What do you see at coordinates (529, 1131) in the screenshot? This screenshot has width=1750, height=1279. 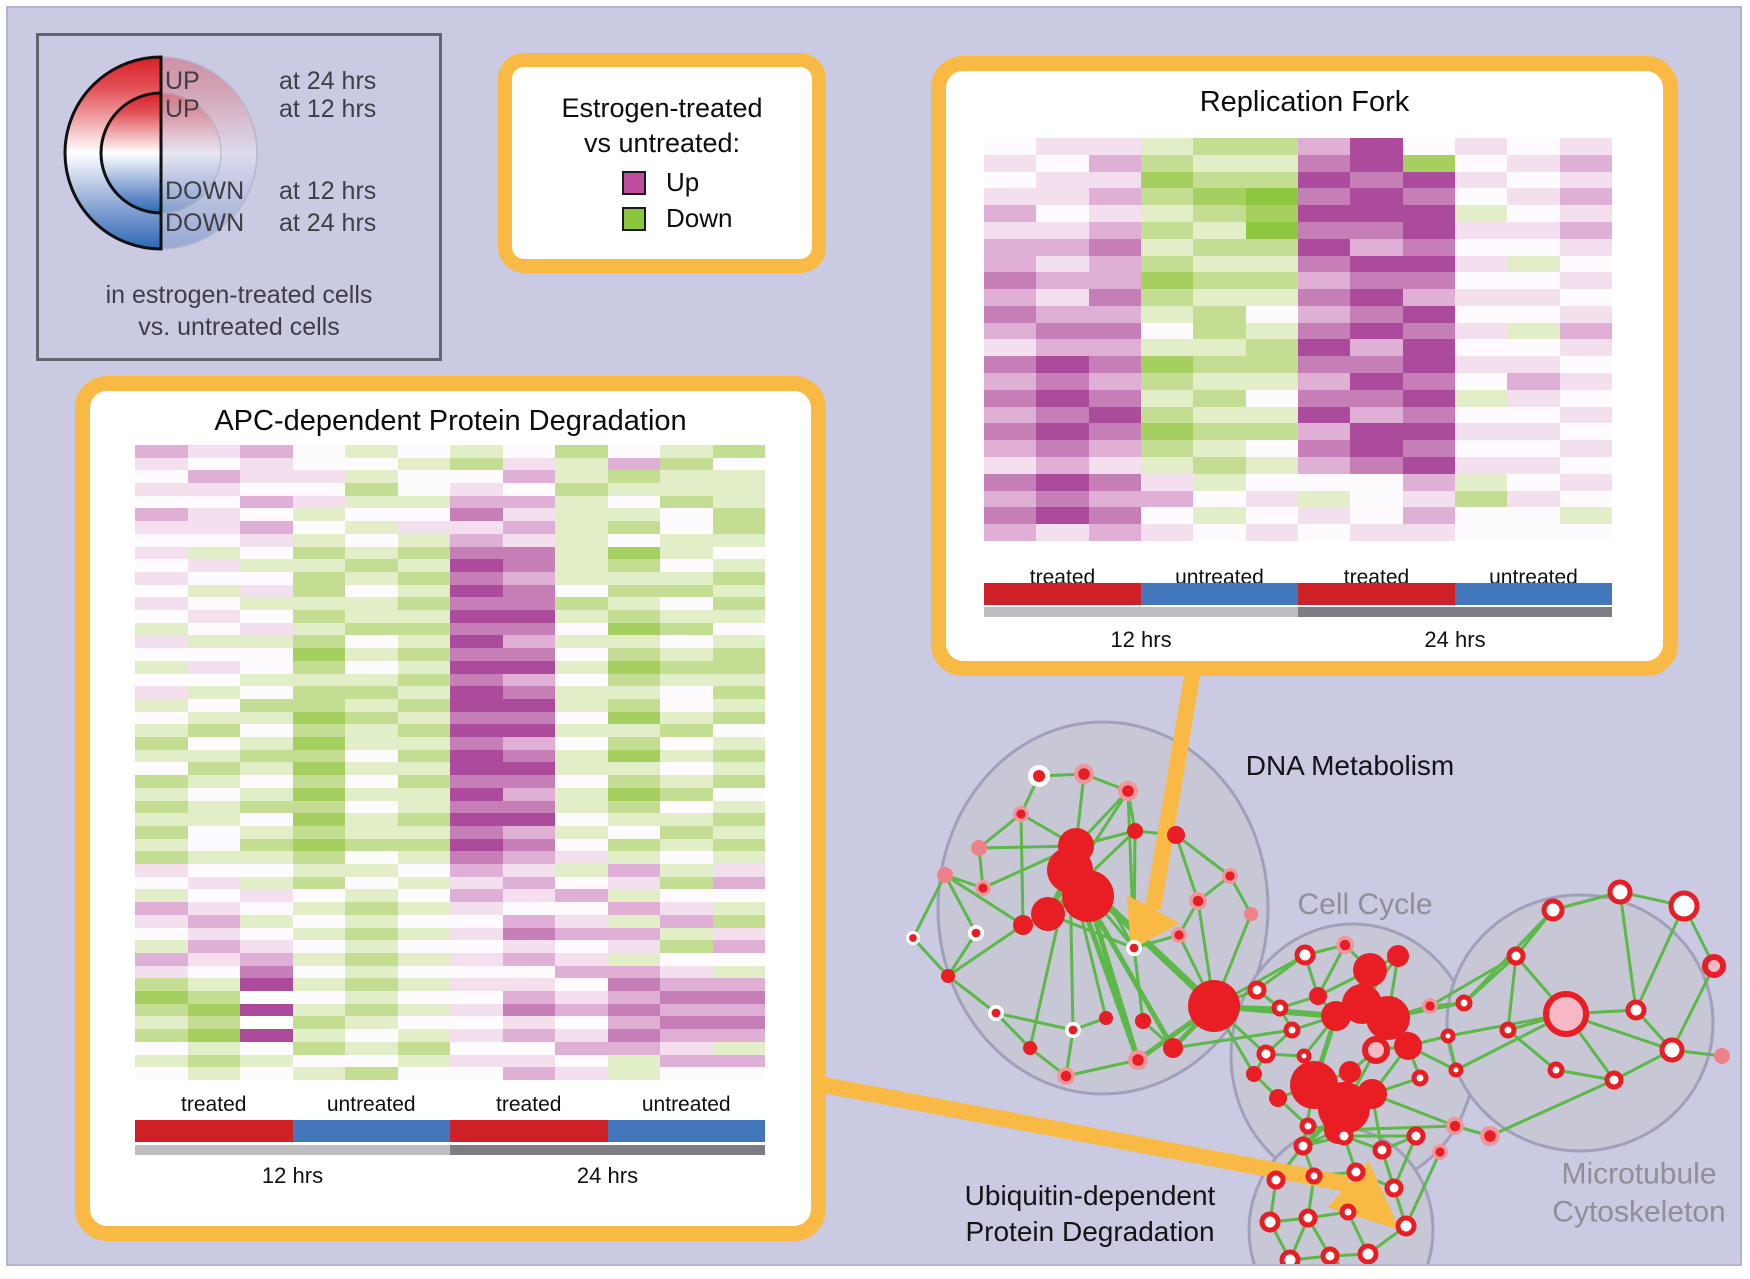 I see `treatment-bar` at bounding box center [529, 1131].